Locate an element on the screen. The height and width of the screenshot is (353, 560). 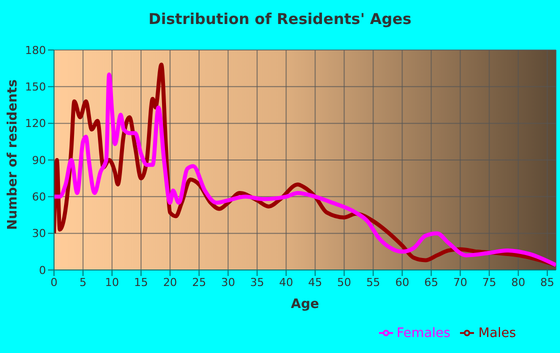
x-tick-label: 85 is located at coordinates (547, 282).